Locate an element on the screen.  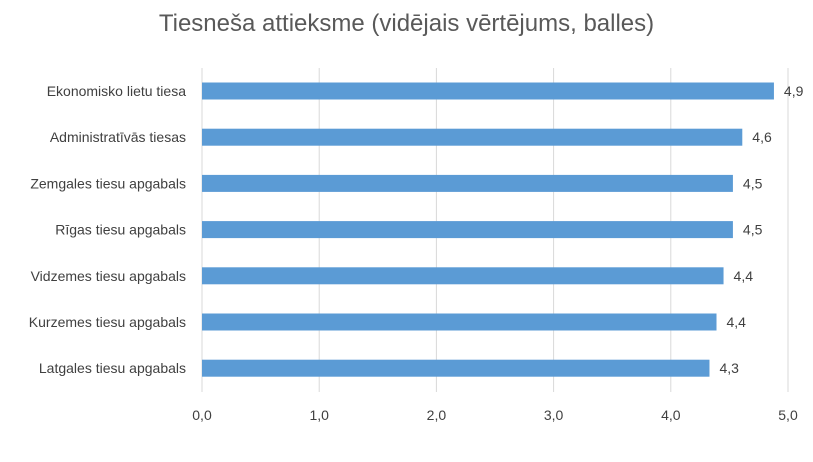
category-label: Vidzemes tiesu apgabals is located at coordinates (108, 276).